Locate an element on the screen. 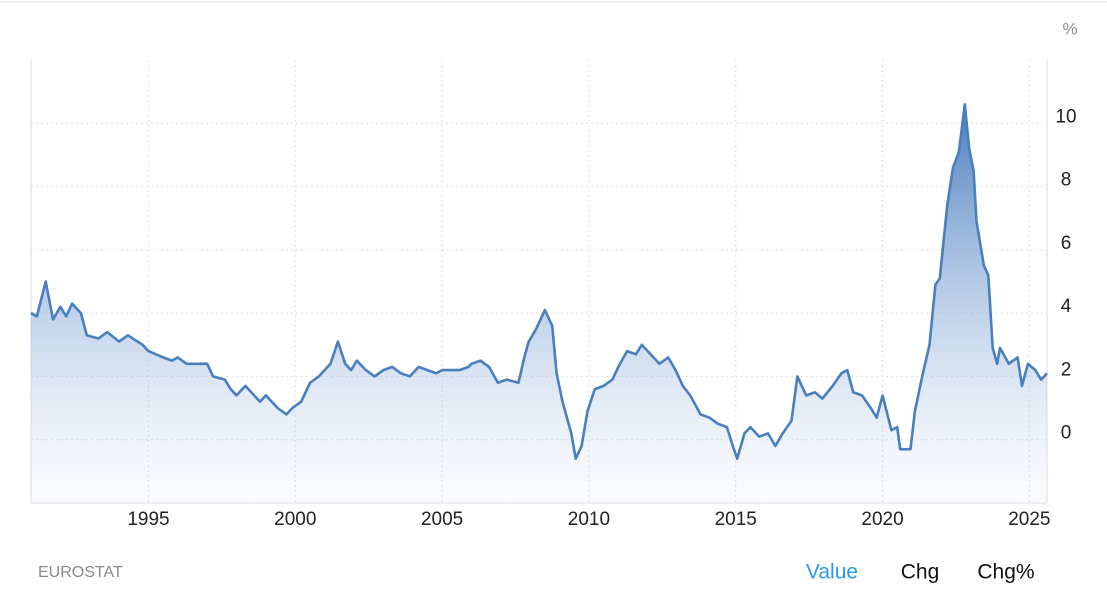 The height and width of the screenshot is (609, 1107). x-tick-label: 2000 is located at coordinates (295, 519).